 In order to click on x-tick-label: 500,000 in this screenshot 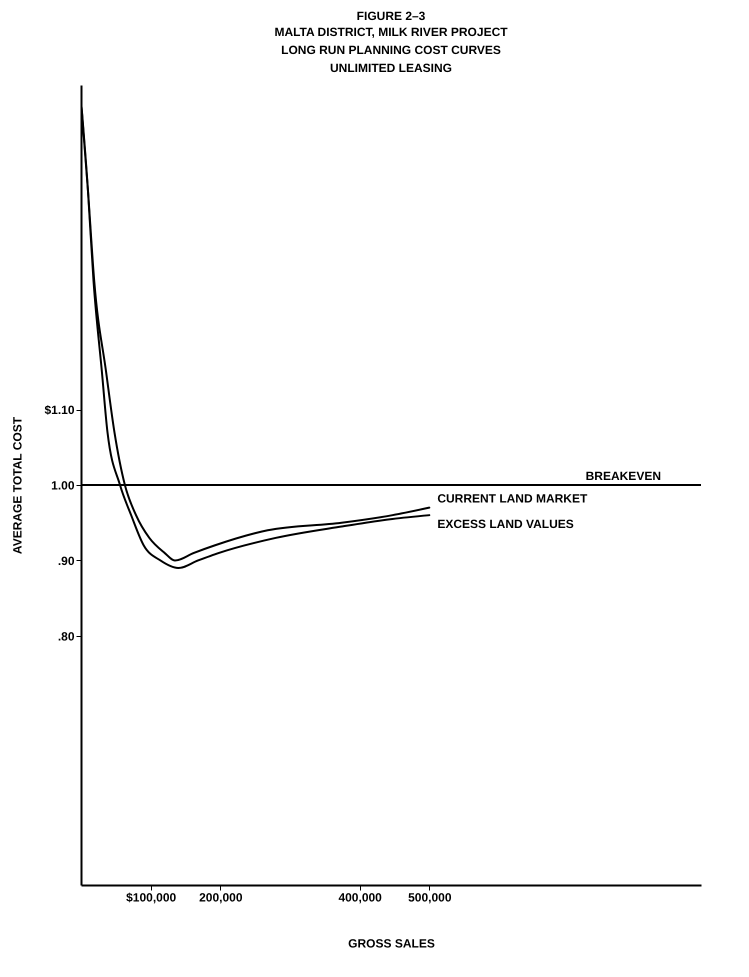, I will do `click(430, 897)`.